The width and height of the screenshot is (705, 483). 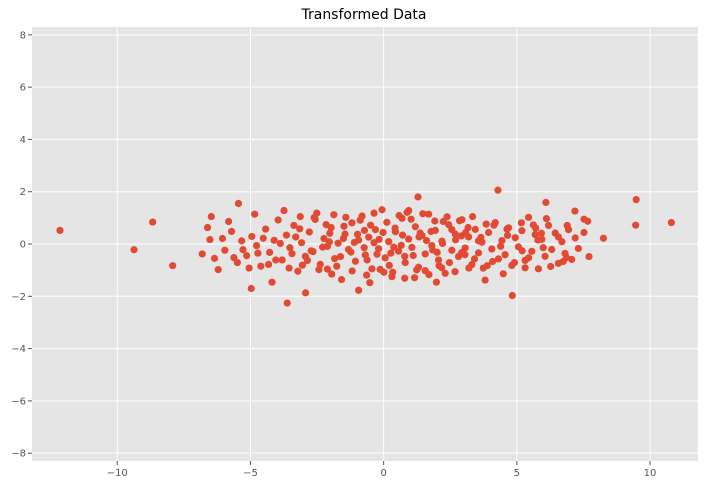 I want to click on x-tick-label: −10, so click(x=117, y=473).